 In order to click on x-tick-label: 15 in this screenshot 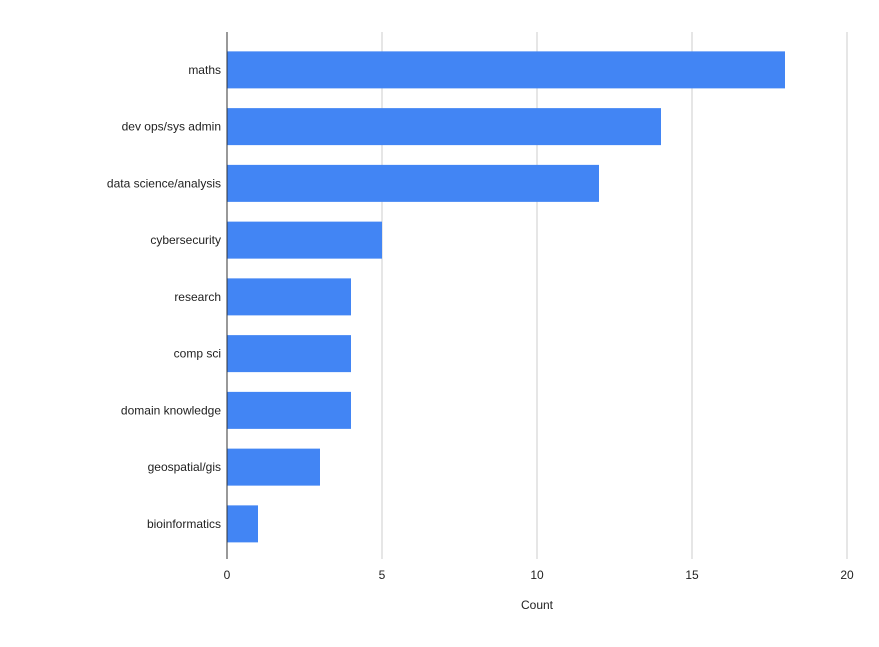, I will do `click(692, 575)`.